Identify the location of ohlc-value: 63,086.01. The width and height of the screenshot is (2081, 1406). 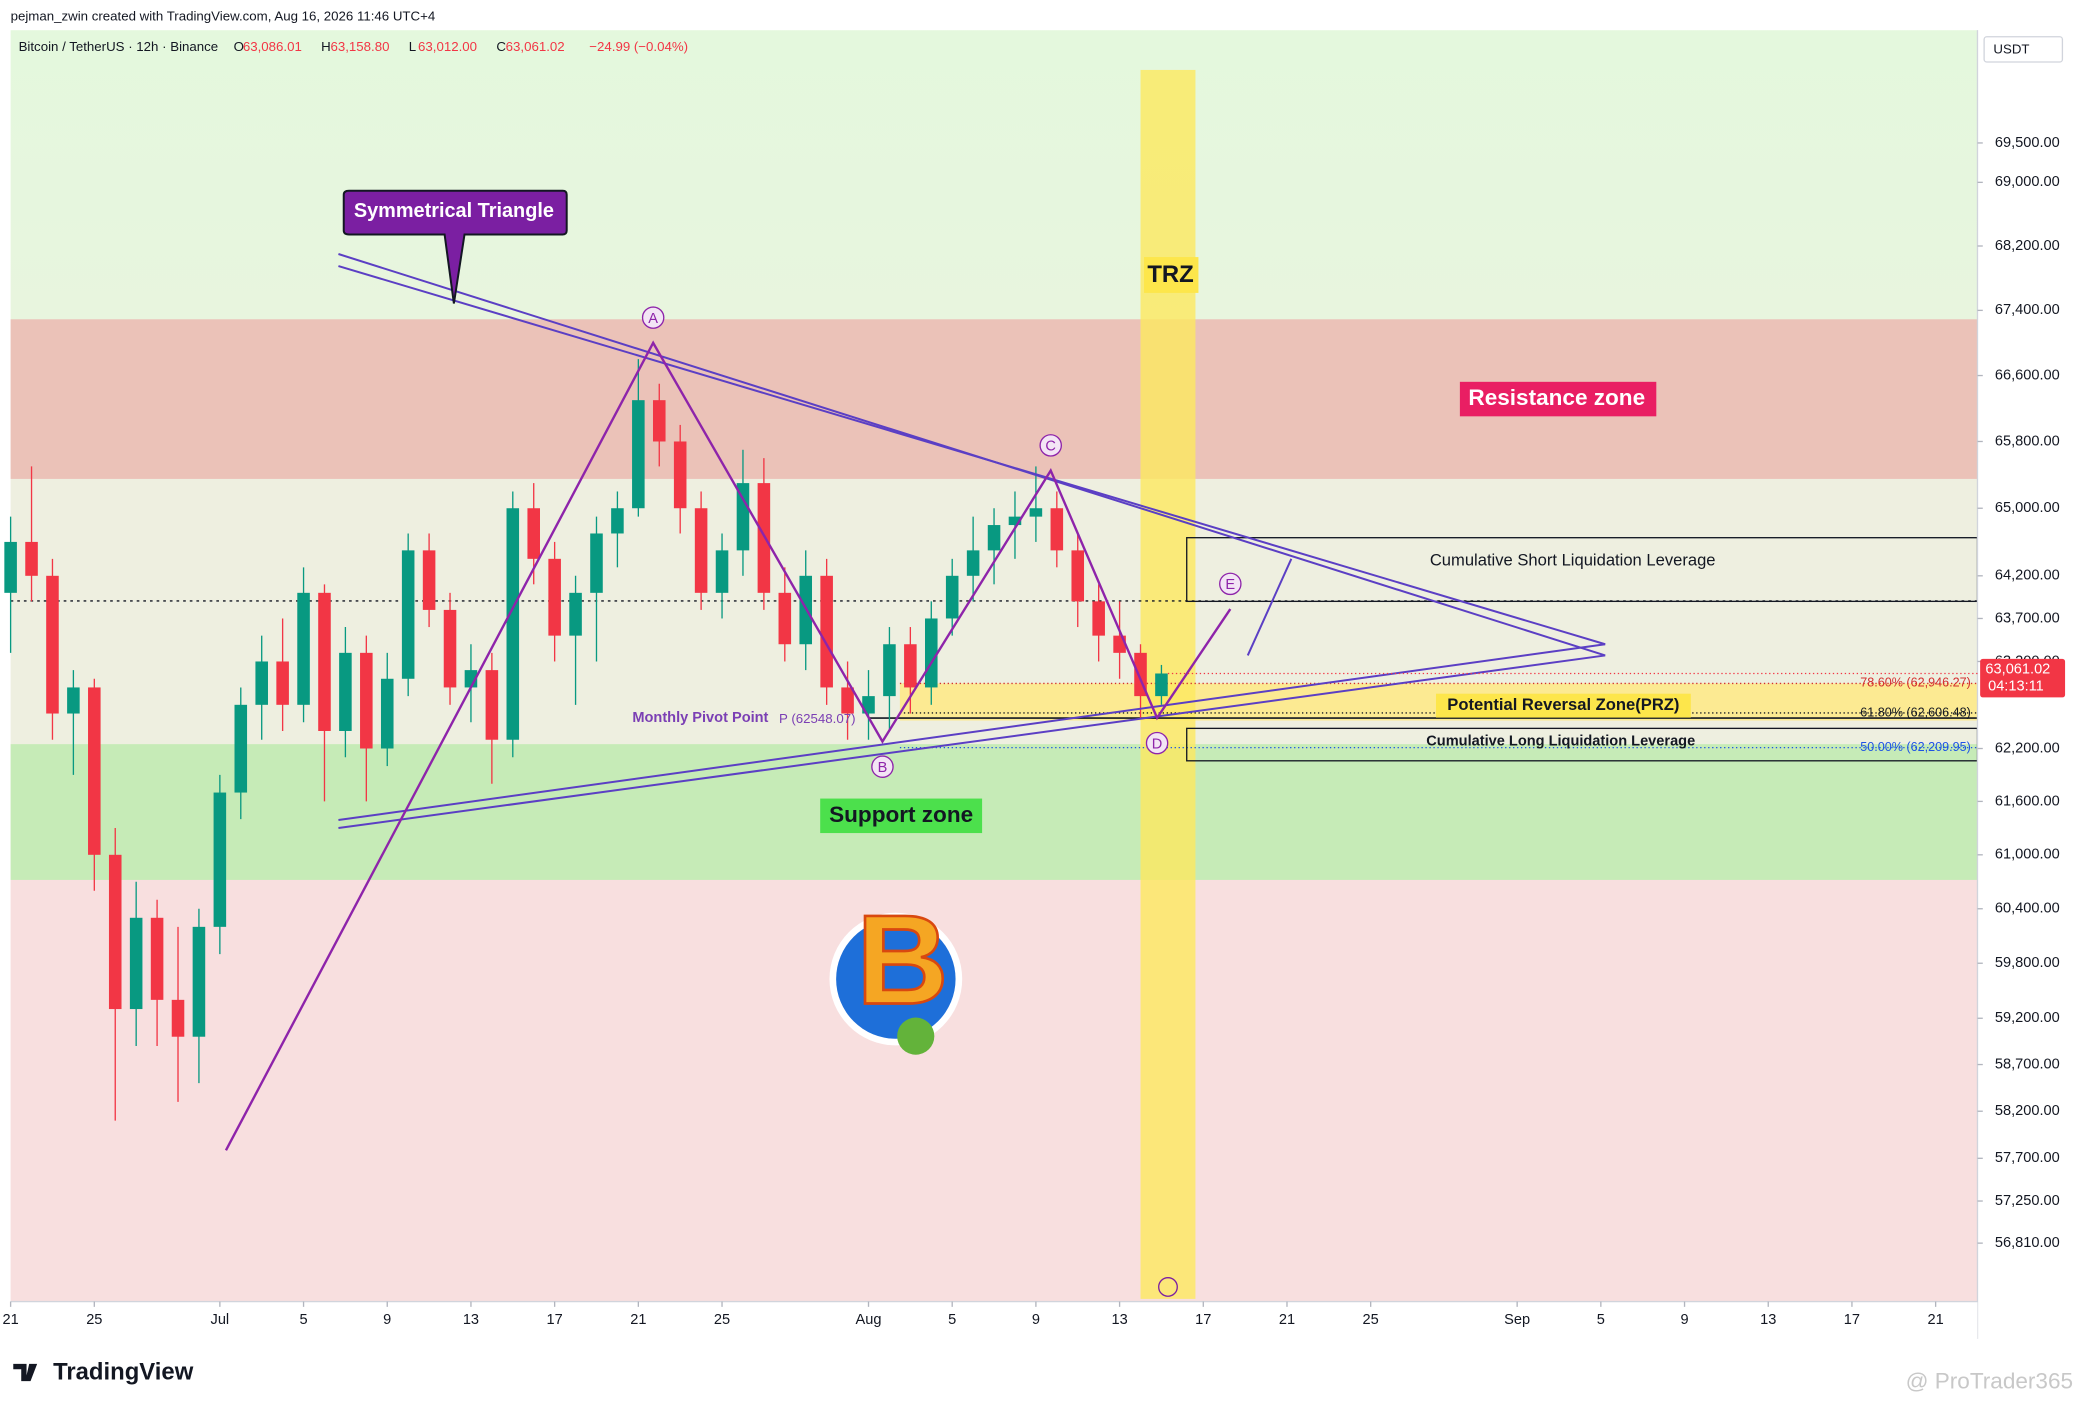
(272, 46).